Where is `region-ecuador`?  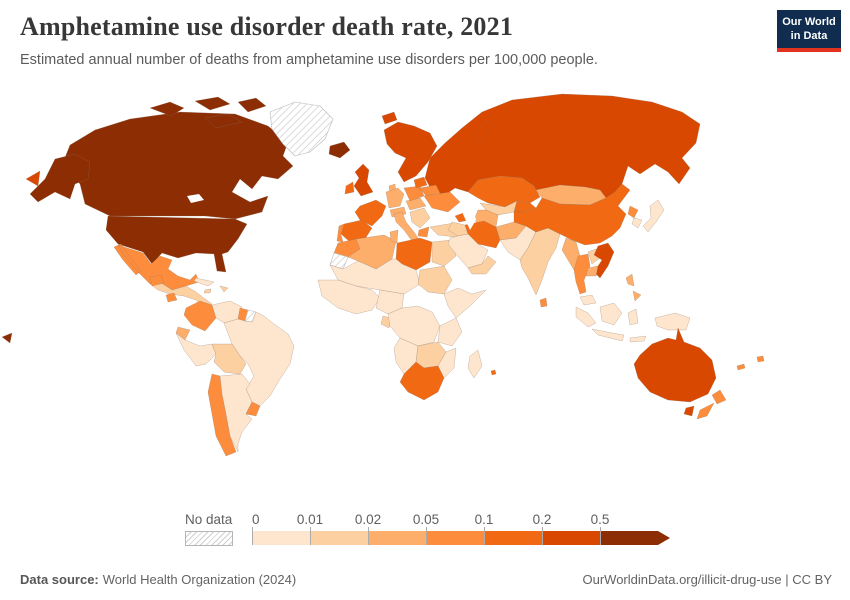 region-ecuador is located at coordinates (183, 333).